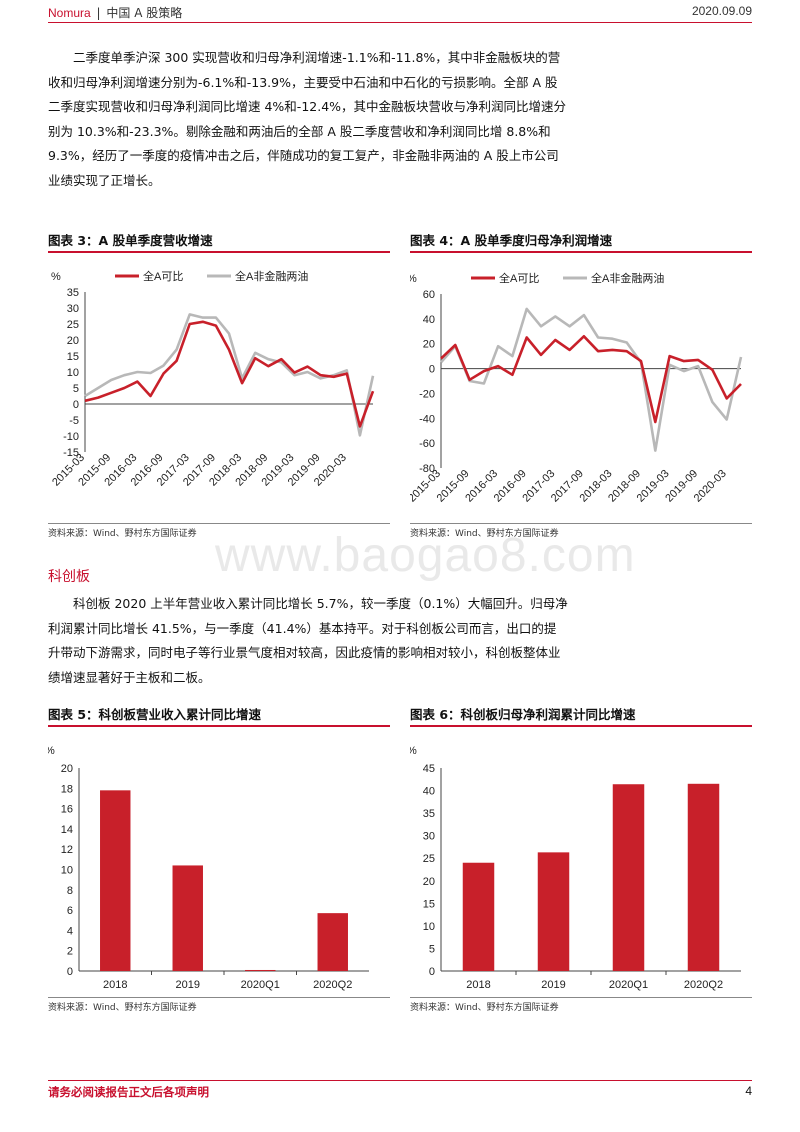 This screenshot has width=800, height=1132. I want to click on figure-5-rule, so click(219, 726).